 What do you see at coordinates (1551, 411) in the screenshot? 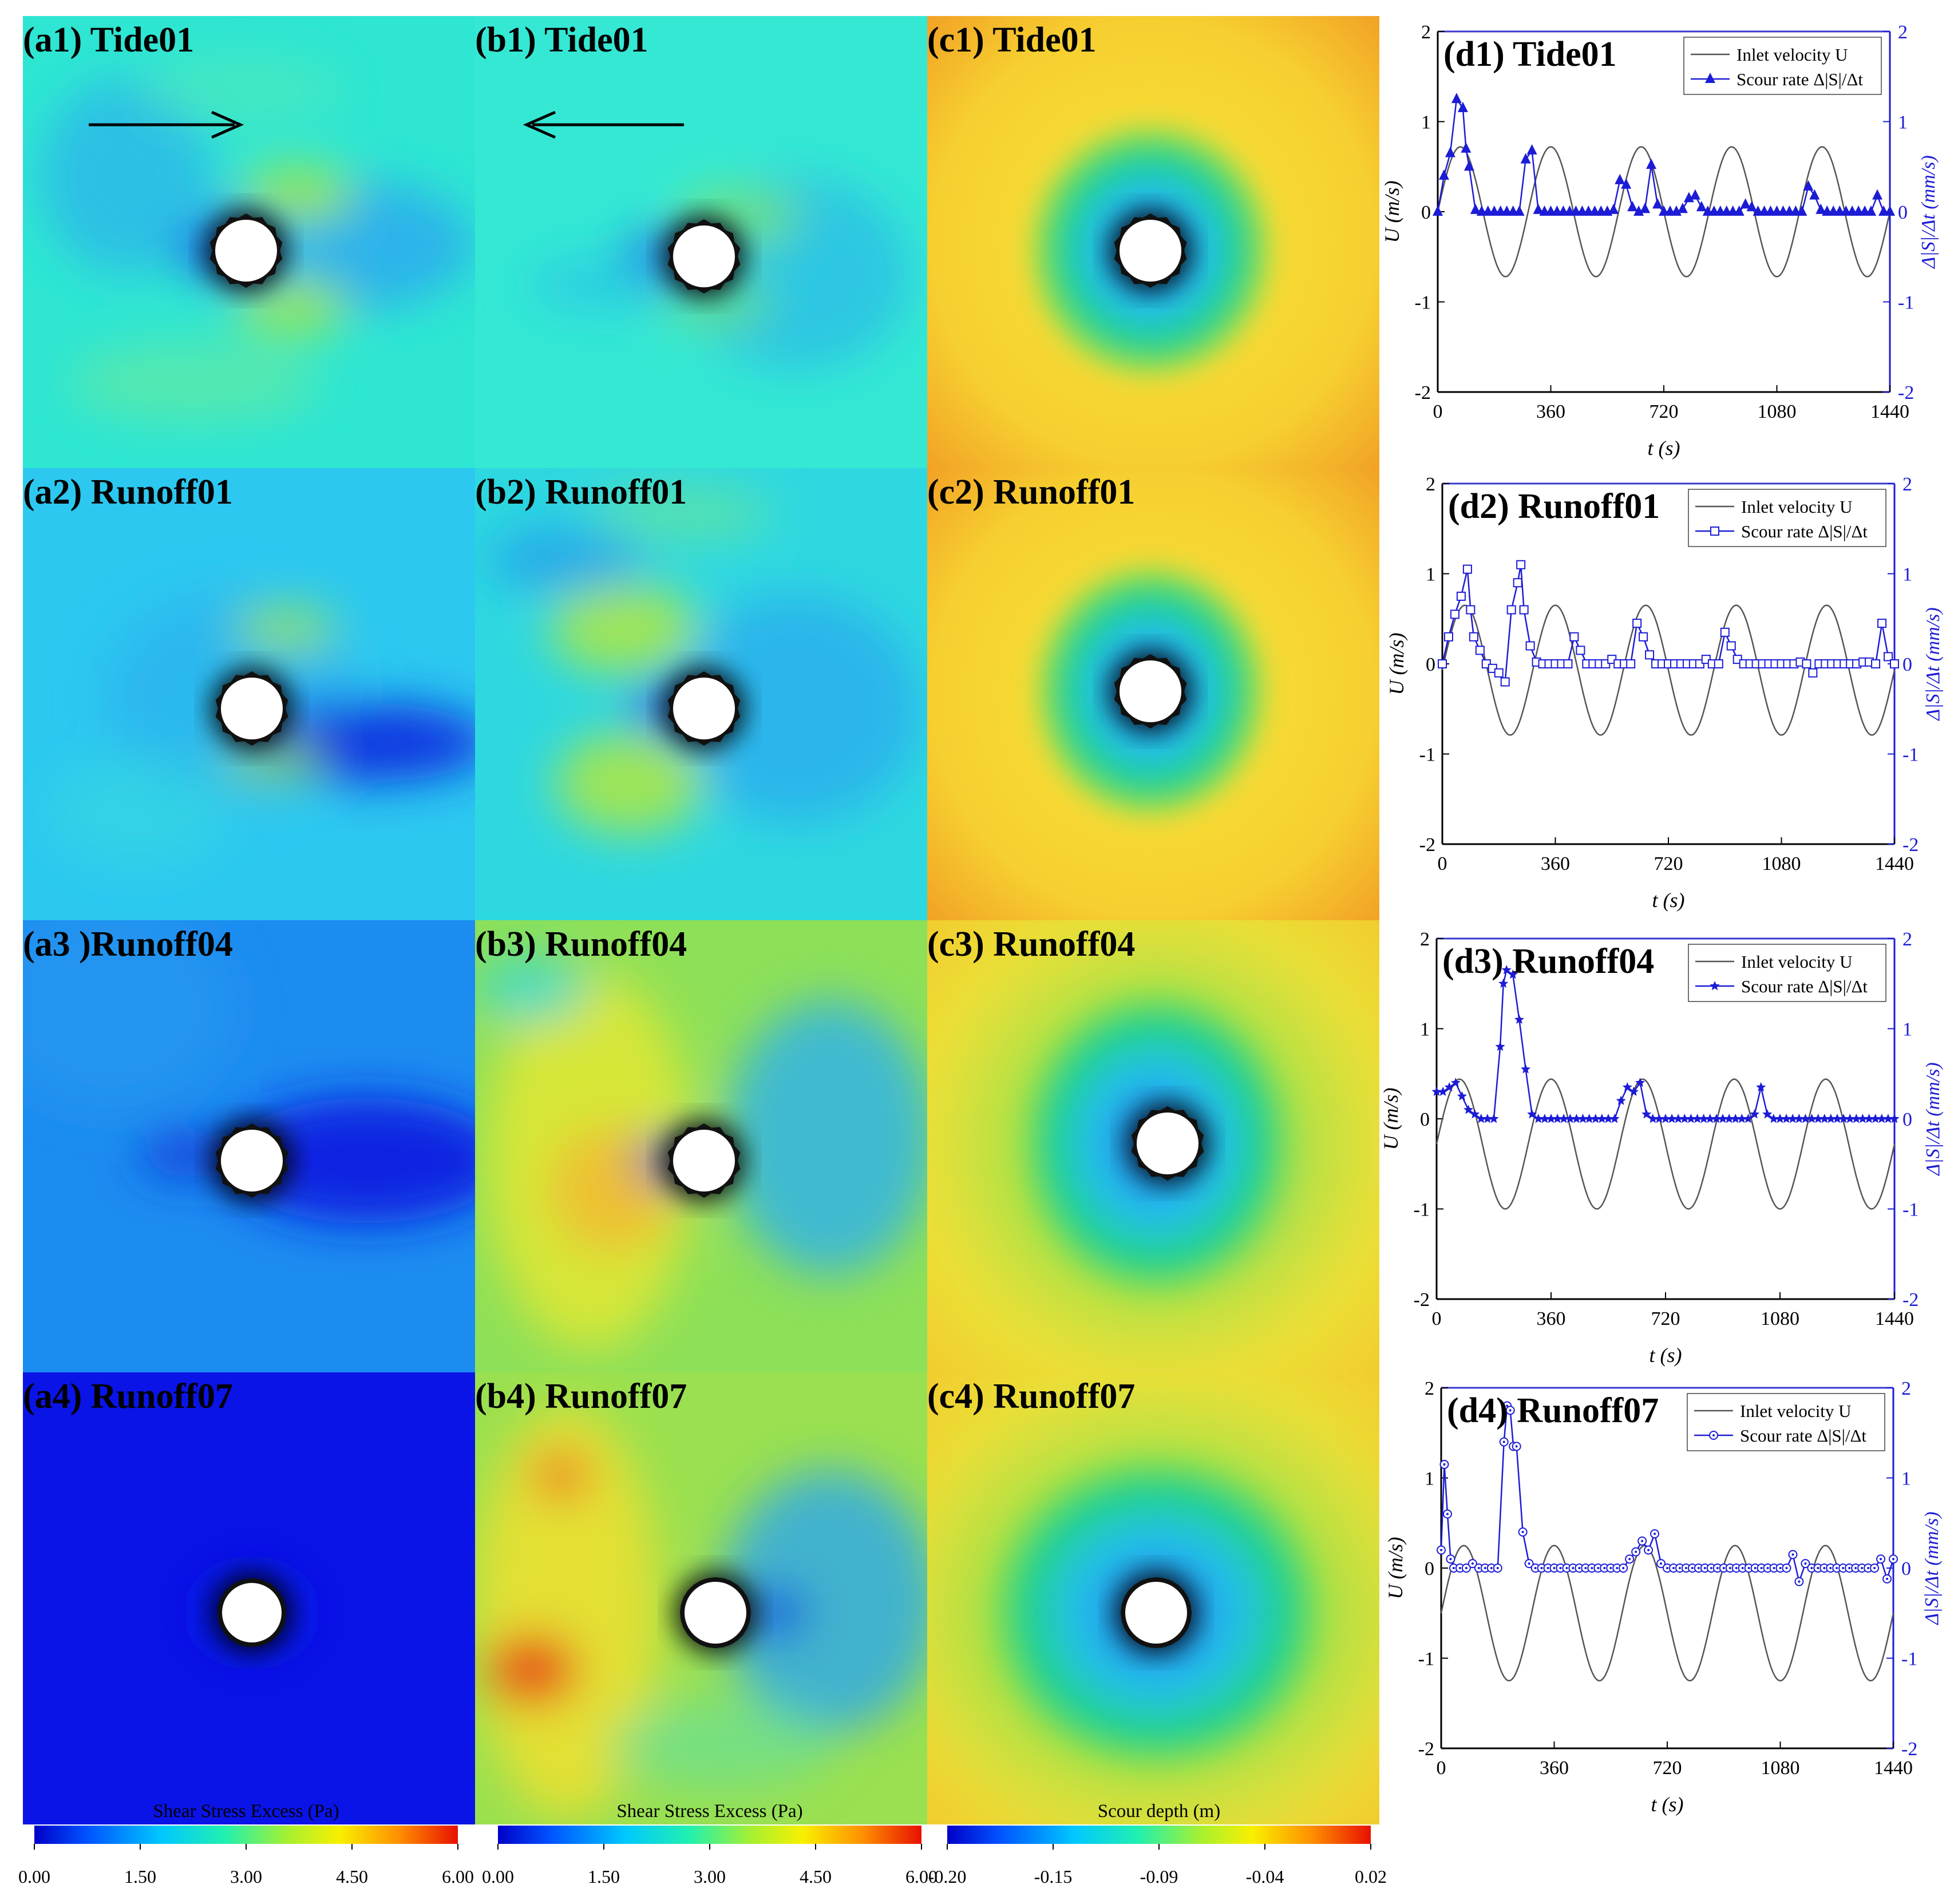
I see `x-tick-label: 360` at bounding box center [1551, 411].